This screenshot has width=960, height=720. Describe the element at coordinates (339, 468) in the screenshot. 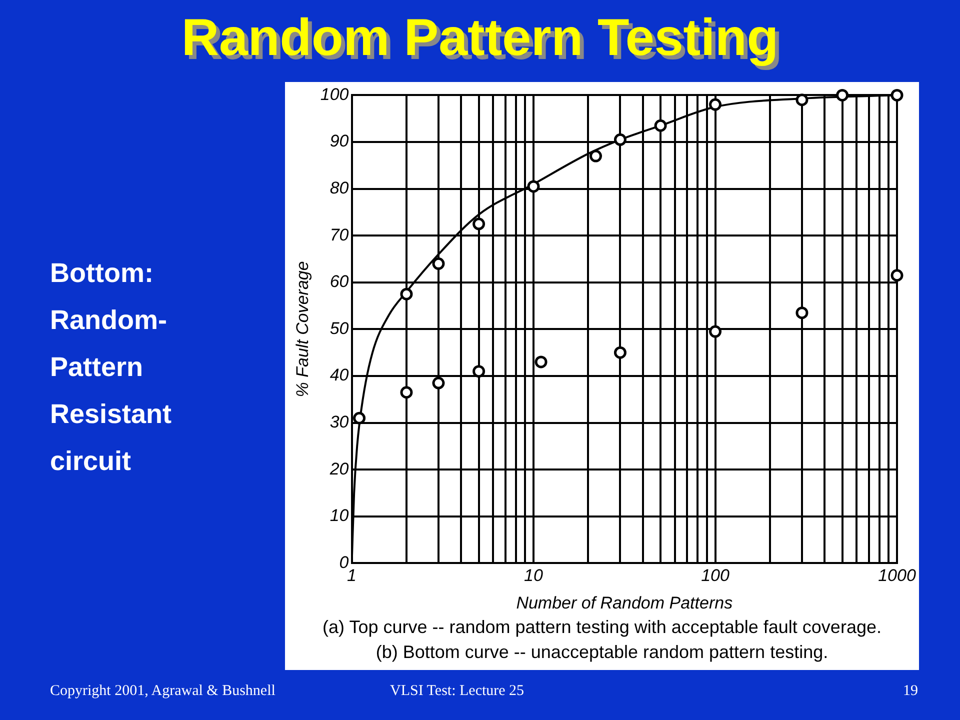

I see `y-tick-label: 20` at that location.